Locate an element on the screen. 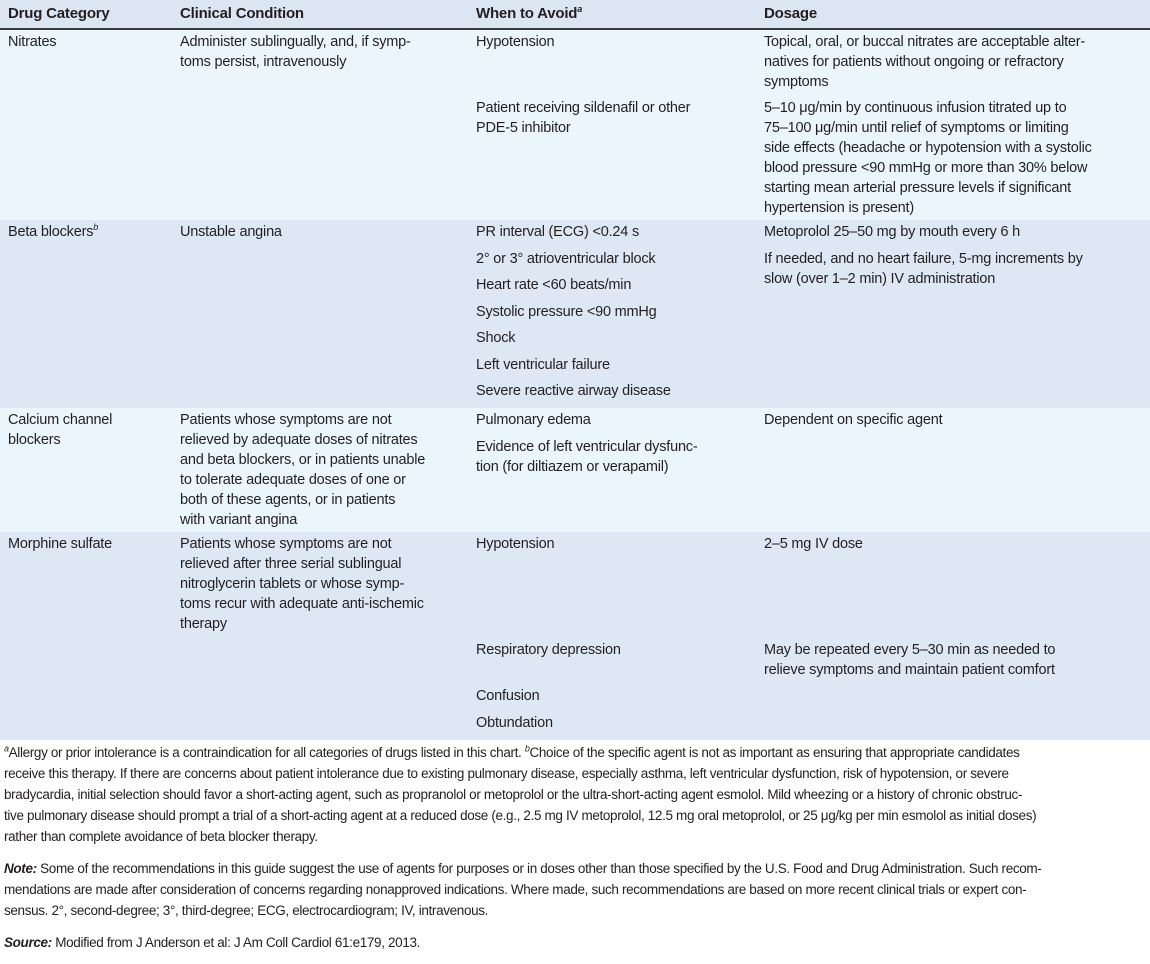 The width and height of the screenshot is (1150, 964). avoid-item: Confusion is located at coordinates (508, 696).